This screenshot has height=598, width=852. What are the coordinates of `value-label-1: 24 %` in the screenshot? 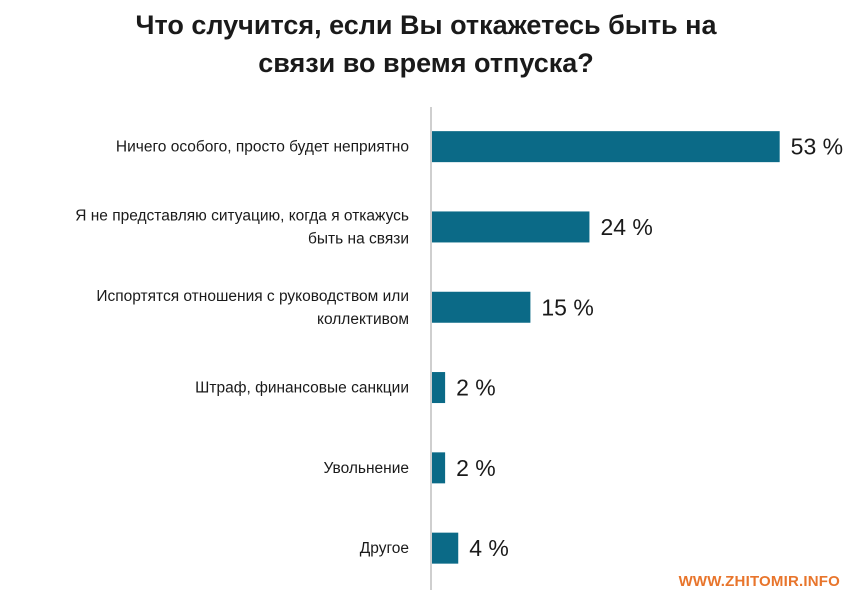 It's located at (626, 227).